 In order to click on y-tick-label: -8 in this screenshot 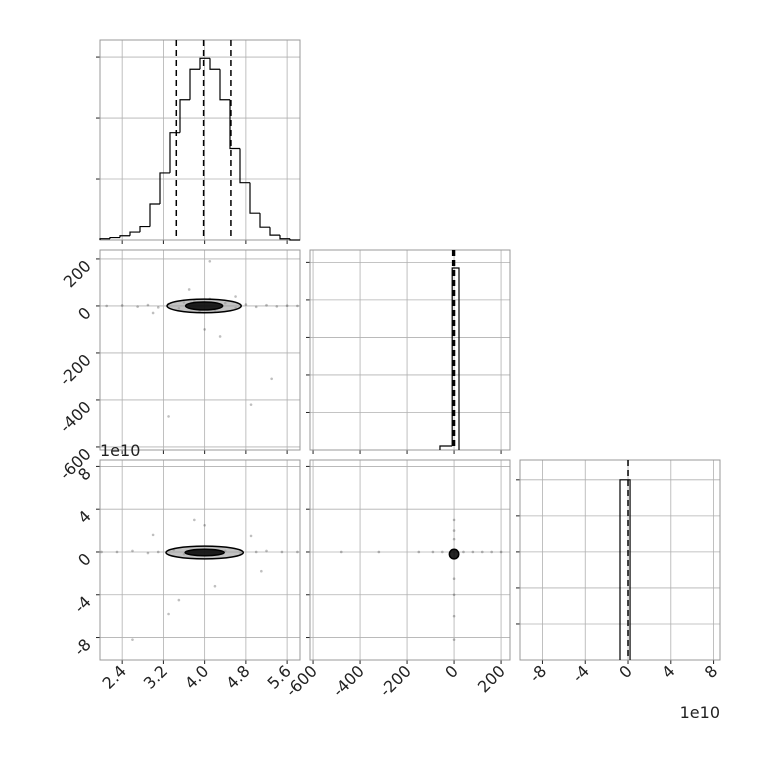, I will do `click(82, 647)`.